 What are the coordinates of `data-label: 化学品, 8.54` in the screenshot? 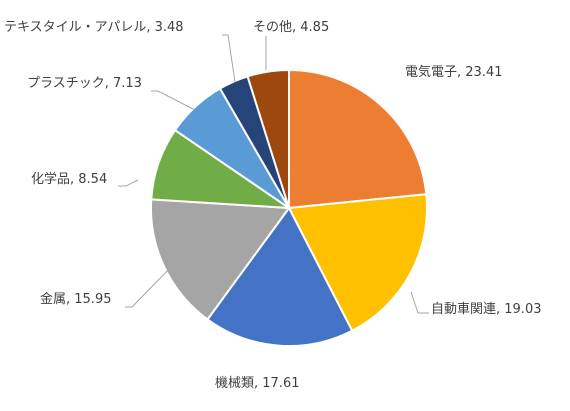 It's located at (69, 179).